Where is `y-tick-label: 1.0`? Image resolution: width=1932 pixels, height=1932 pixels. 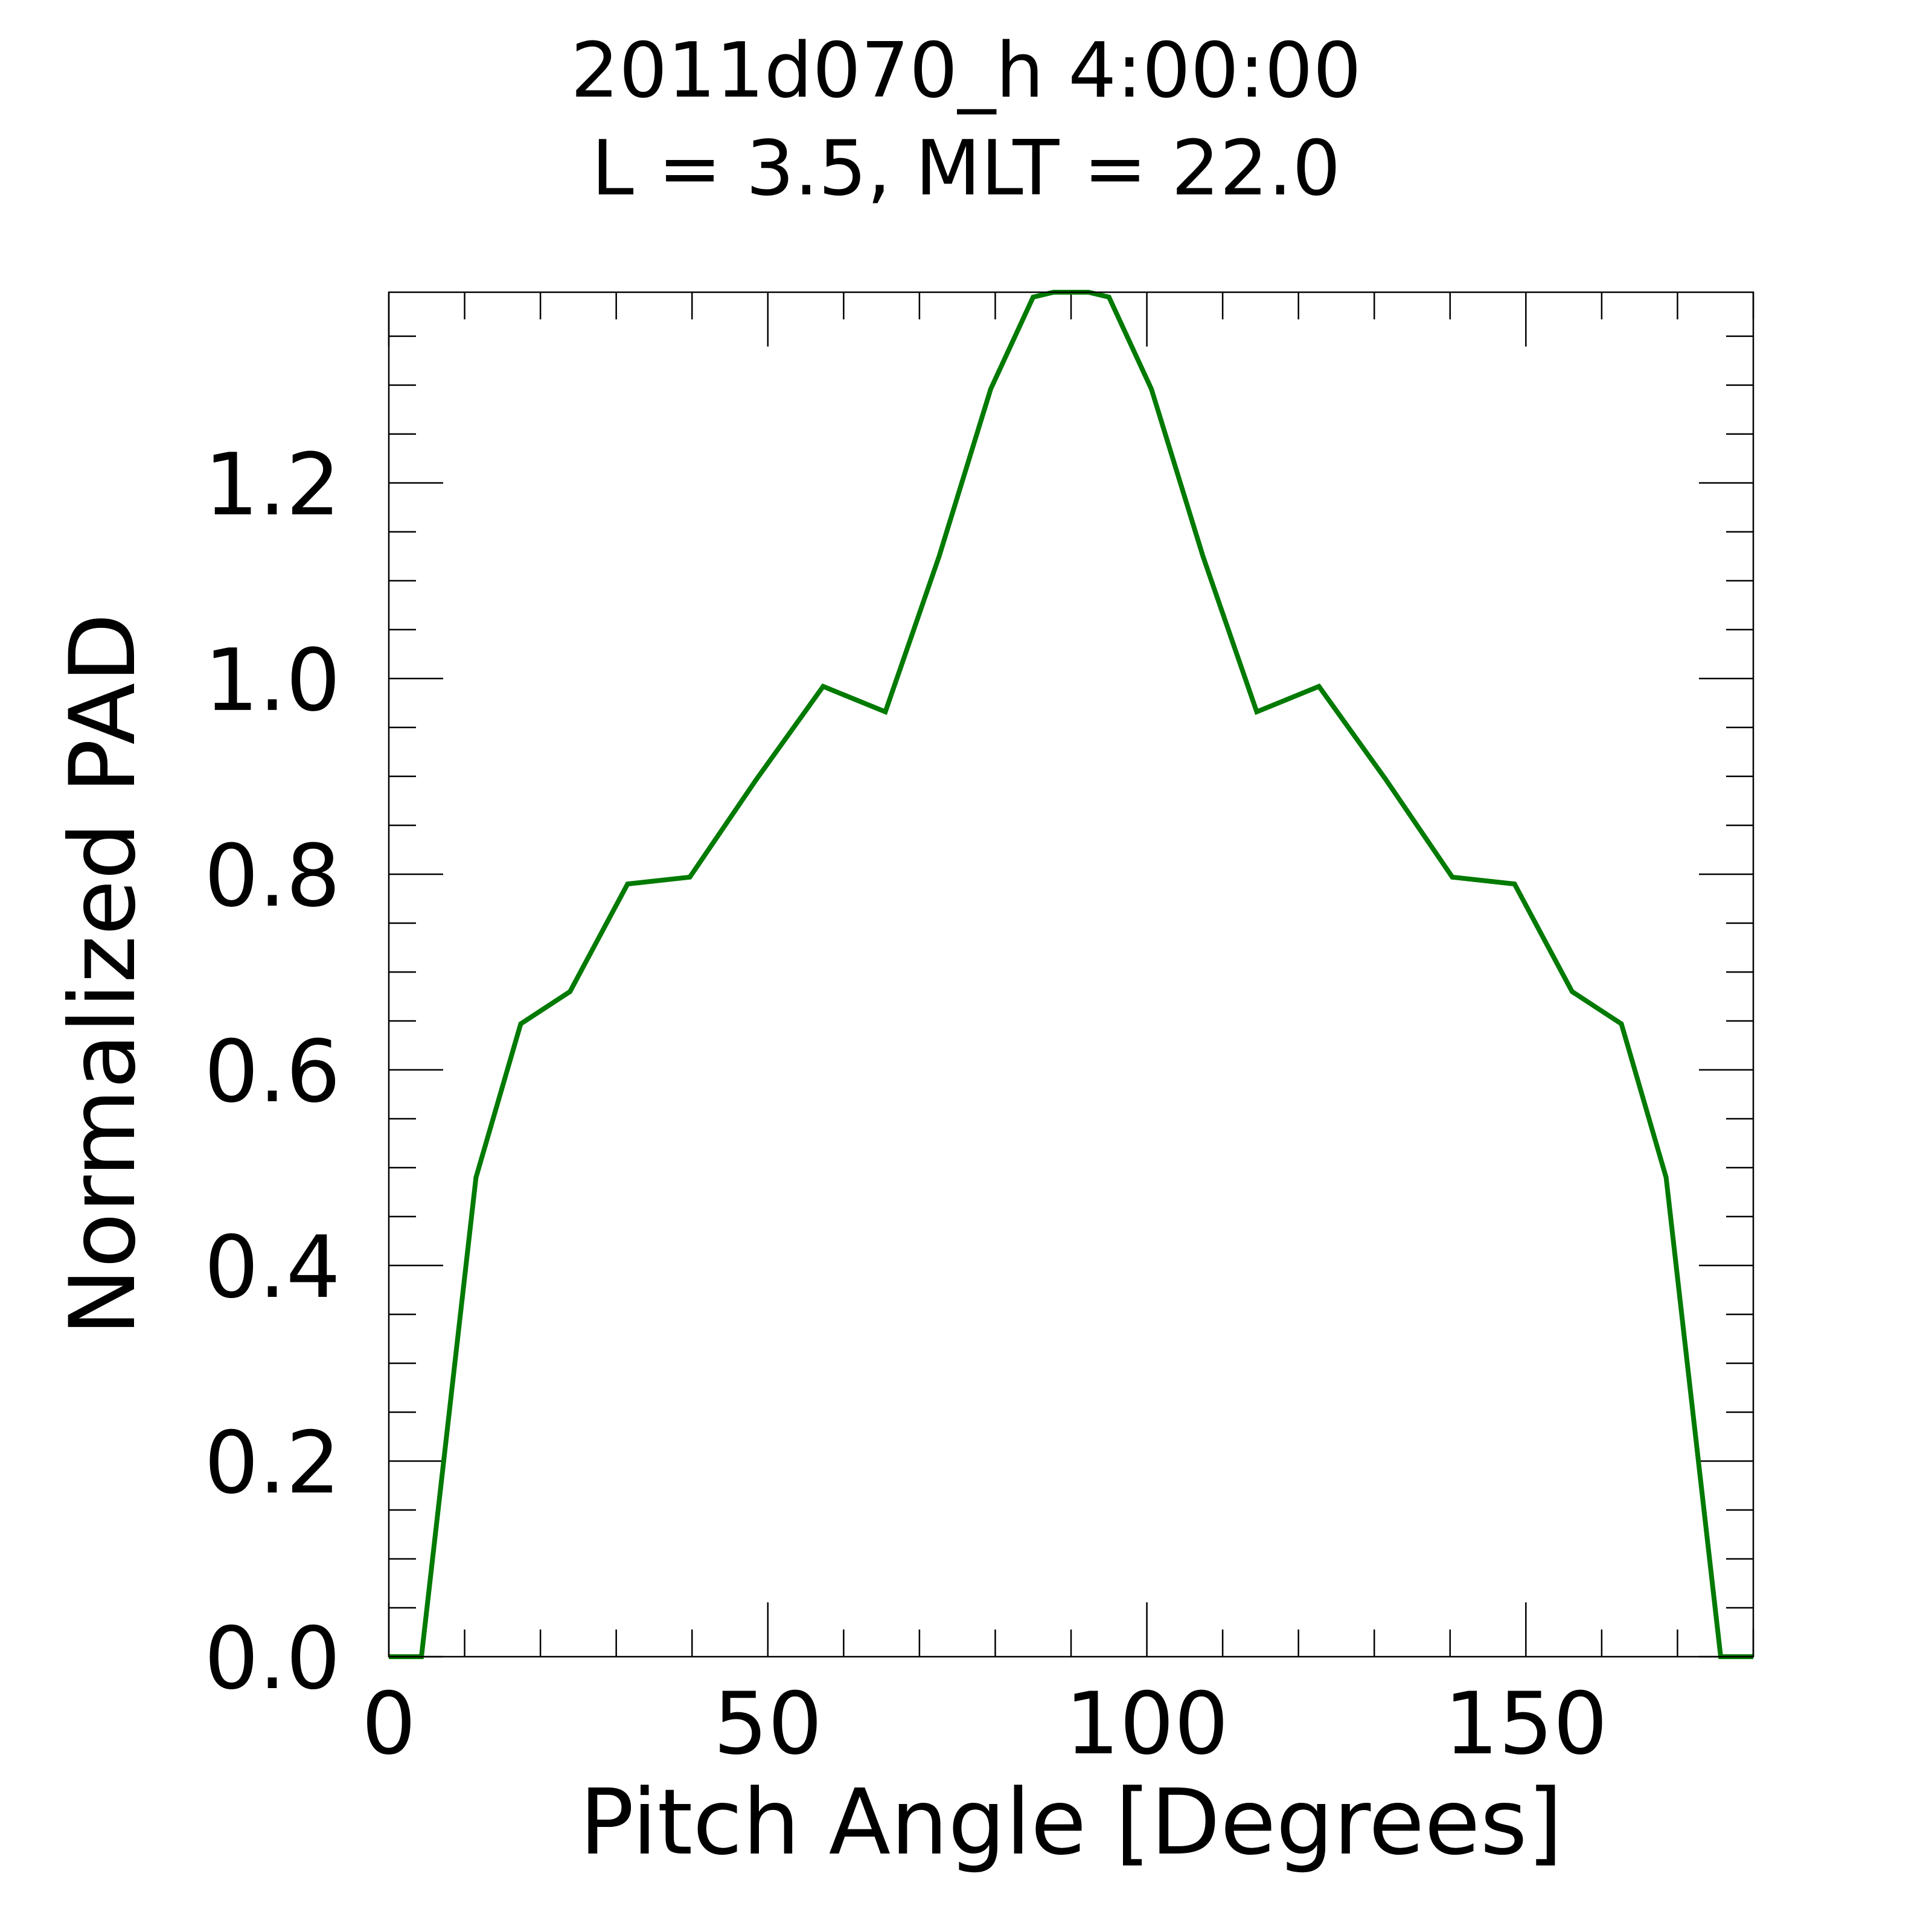
y-tick-label: 1.0 is located at coordinates (272, 681).